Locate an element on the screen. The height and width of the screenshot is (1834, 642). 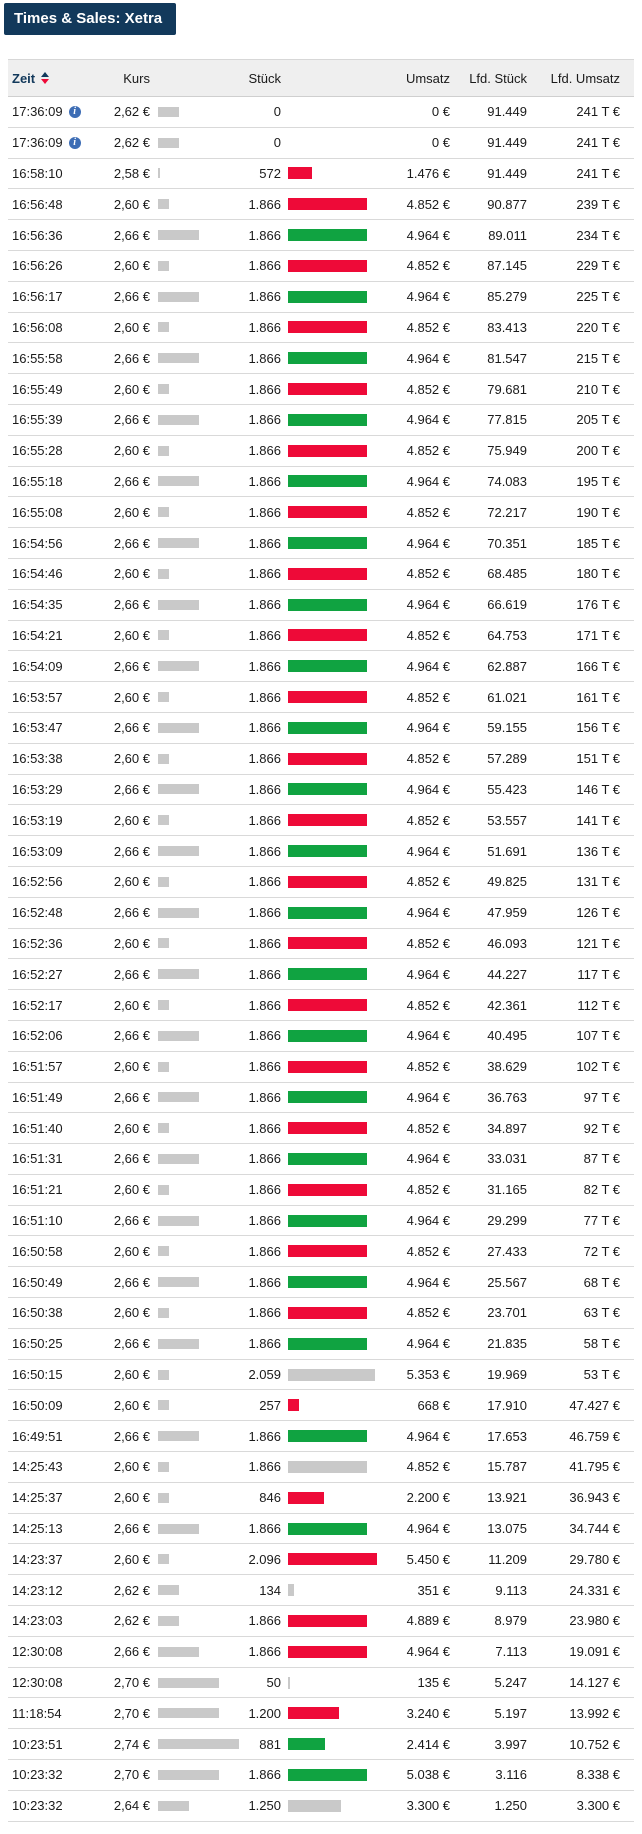
cell-lfd-stueck: 55.423 is located at coordinates (507, 789).